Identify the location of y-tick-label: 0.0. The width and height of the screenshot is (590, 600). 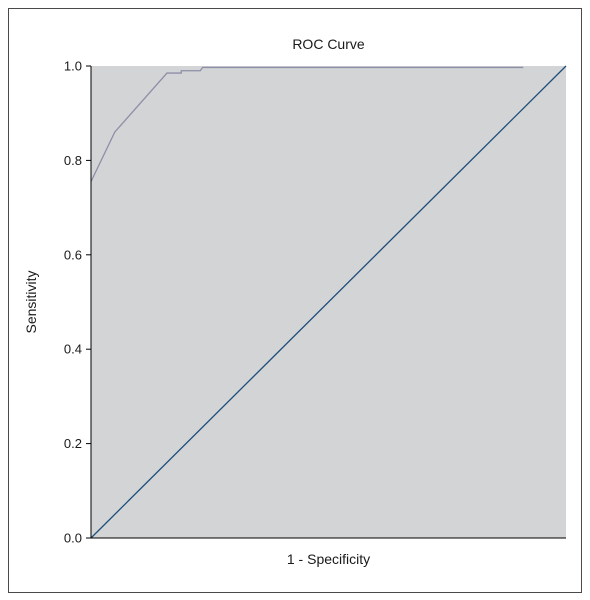
(73, 538).